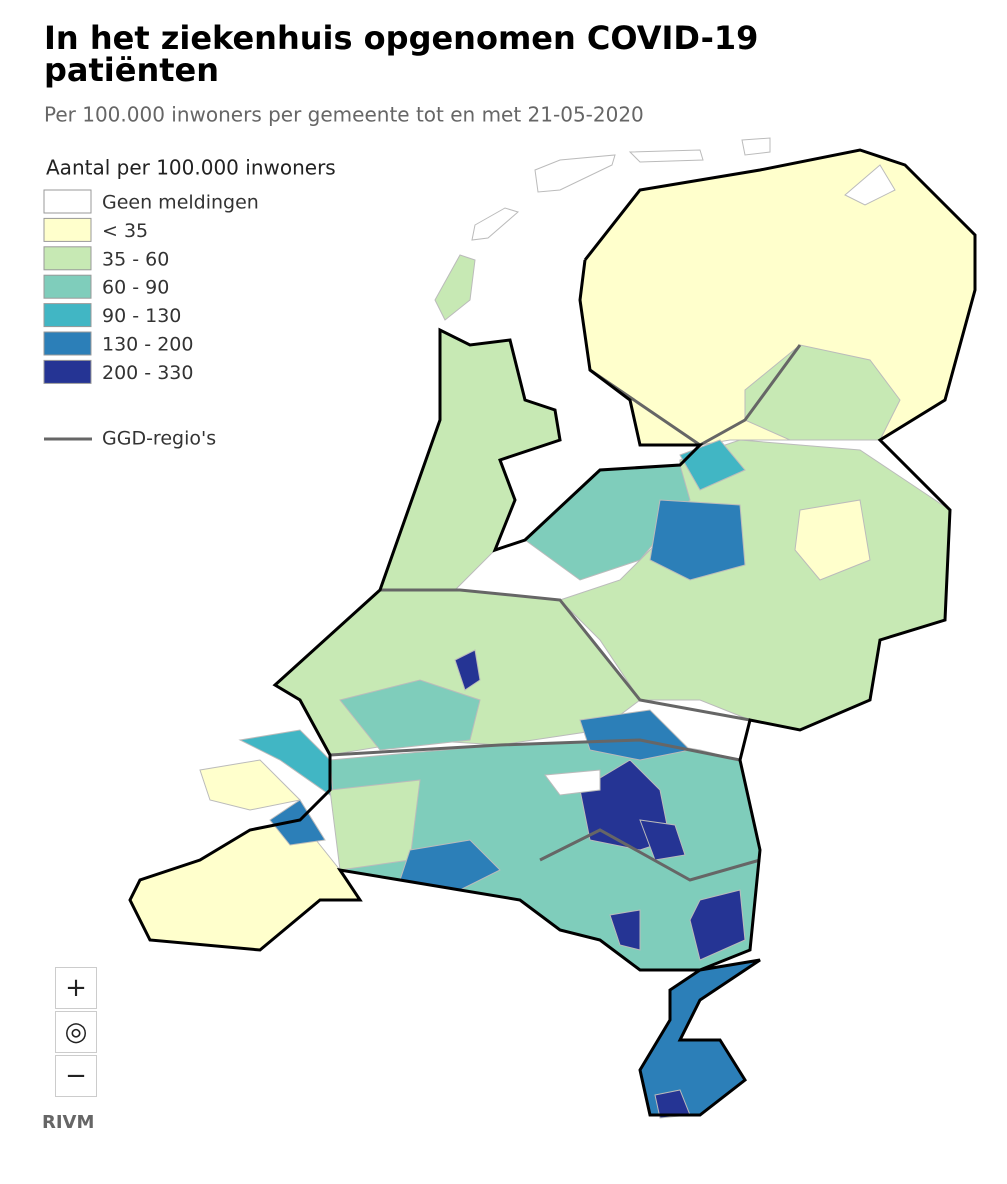 The height and width of the screenshot is (1184, 1007). What do you see at coordinates (147, 345) in the screenshot?
I see `legend-label: 130 - 200` at bounding box center [147, 345].